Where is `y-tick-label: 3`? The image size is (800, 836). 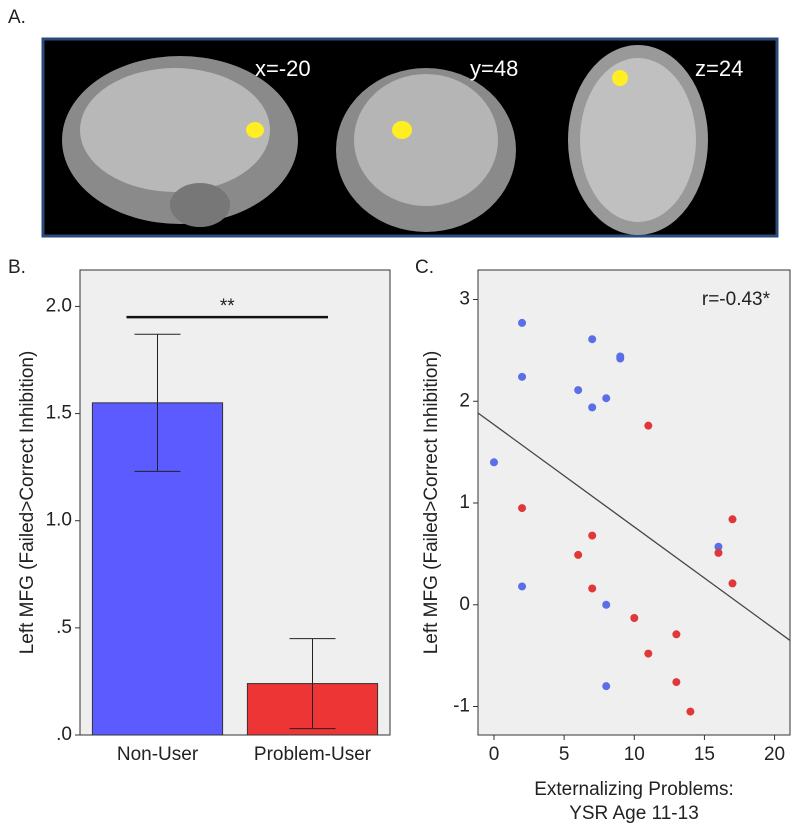 y-tick-label: 3 is located at coordinates (464, 299).